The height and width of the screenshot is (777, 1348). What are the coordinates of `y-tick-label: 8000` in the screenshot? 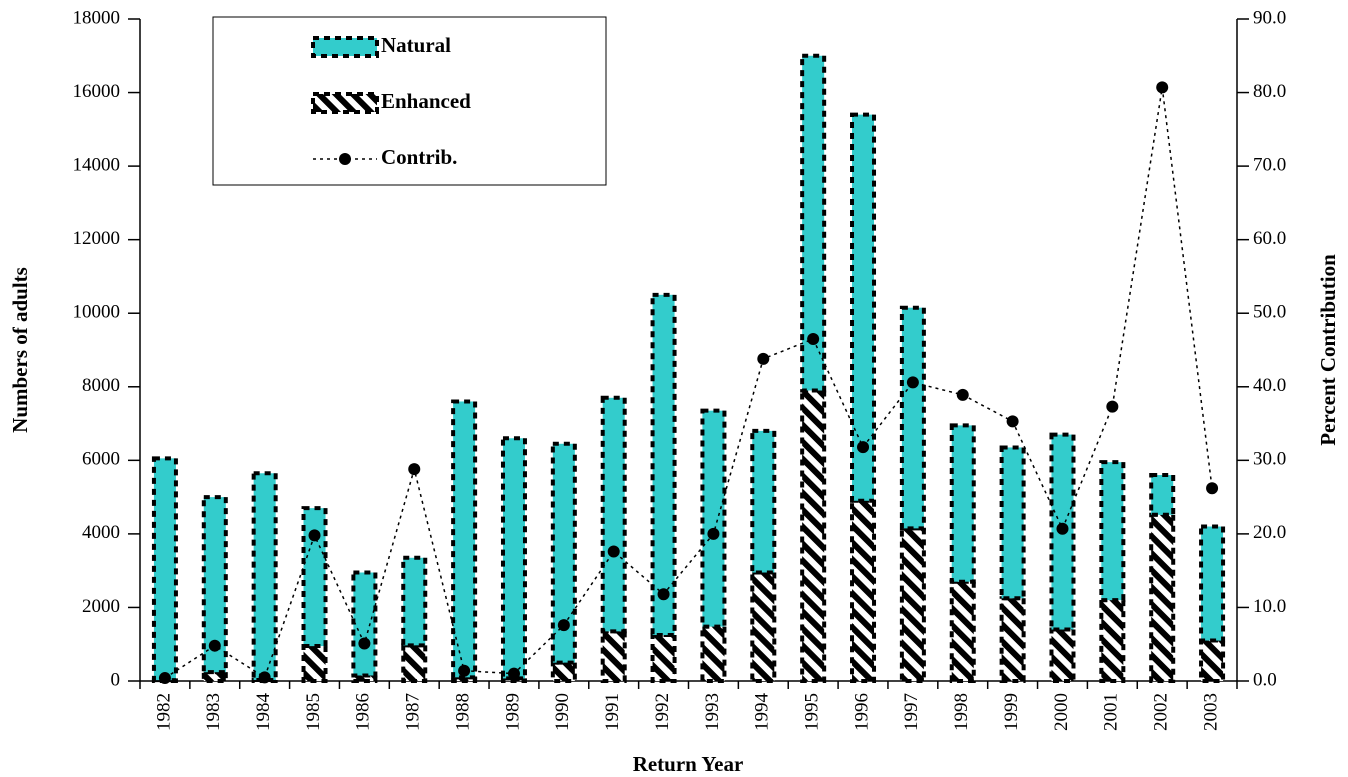 It's located at (101, 385).